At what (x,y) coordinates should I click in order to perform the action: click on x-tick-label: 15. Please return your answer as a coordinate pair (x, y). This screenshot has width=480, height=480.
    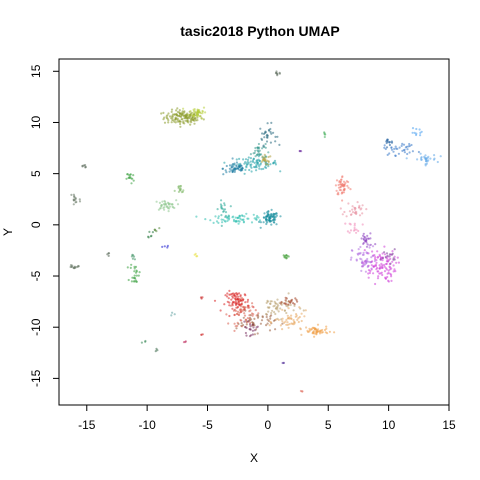
    Looking at the image, I should click on (449, 425).